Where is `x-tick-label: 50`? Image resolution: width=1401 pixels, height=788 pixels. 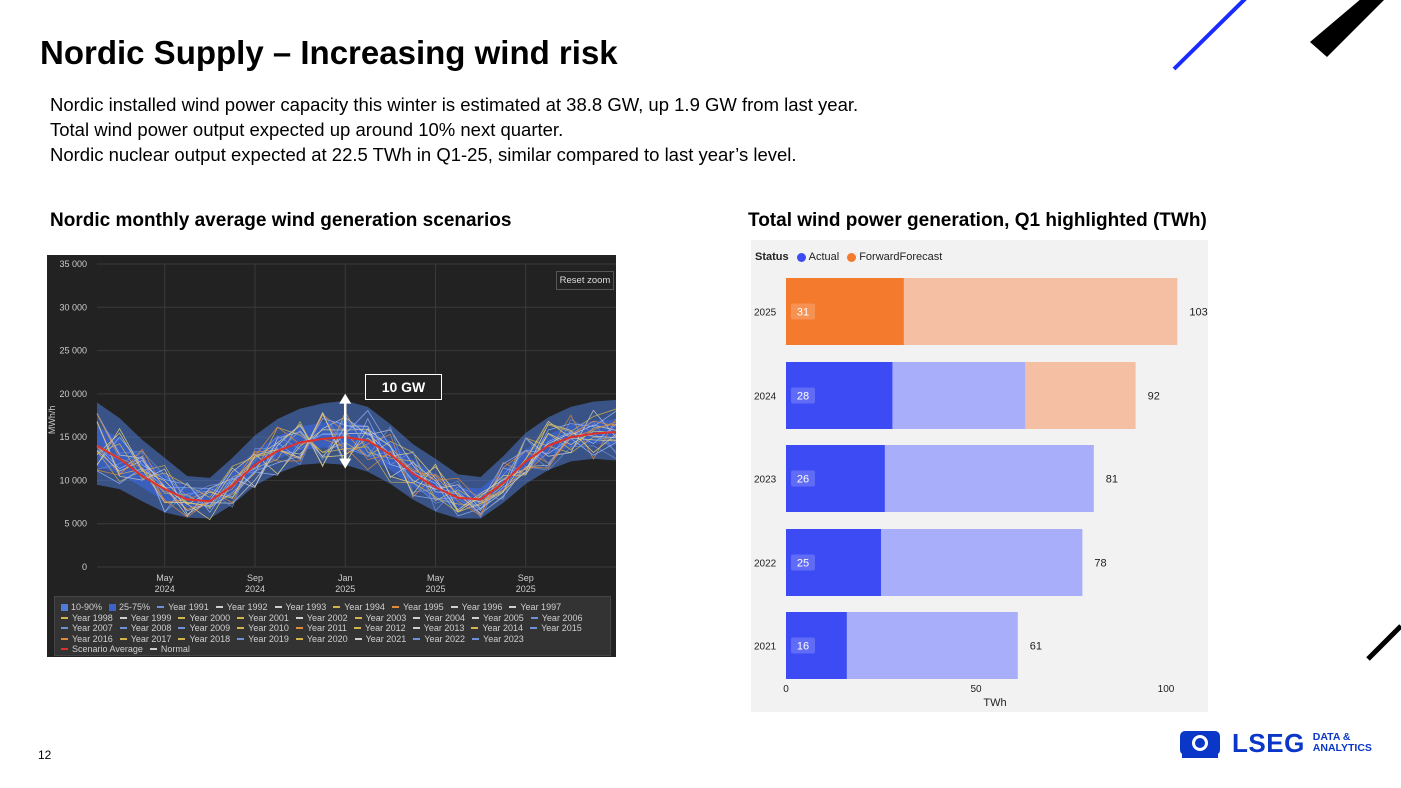
x-tick-label: 50 is located at coordinates (976, 689).